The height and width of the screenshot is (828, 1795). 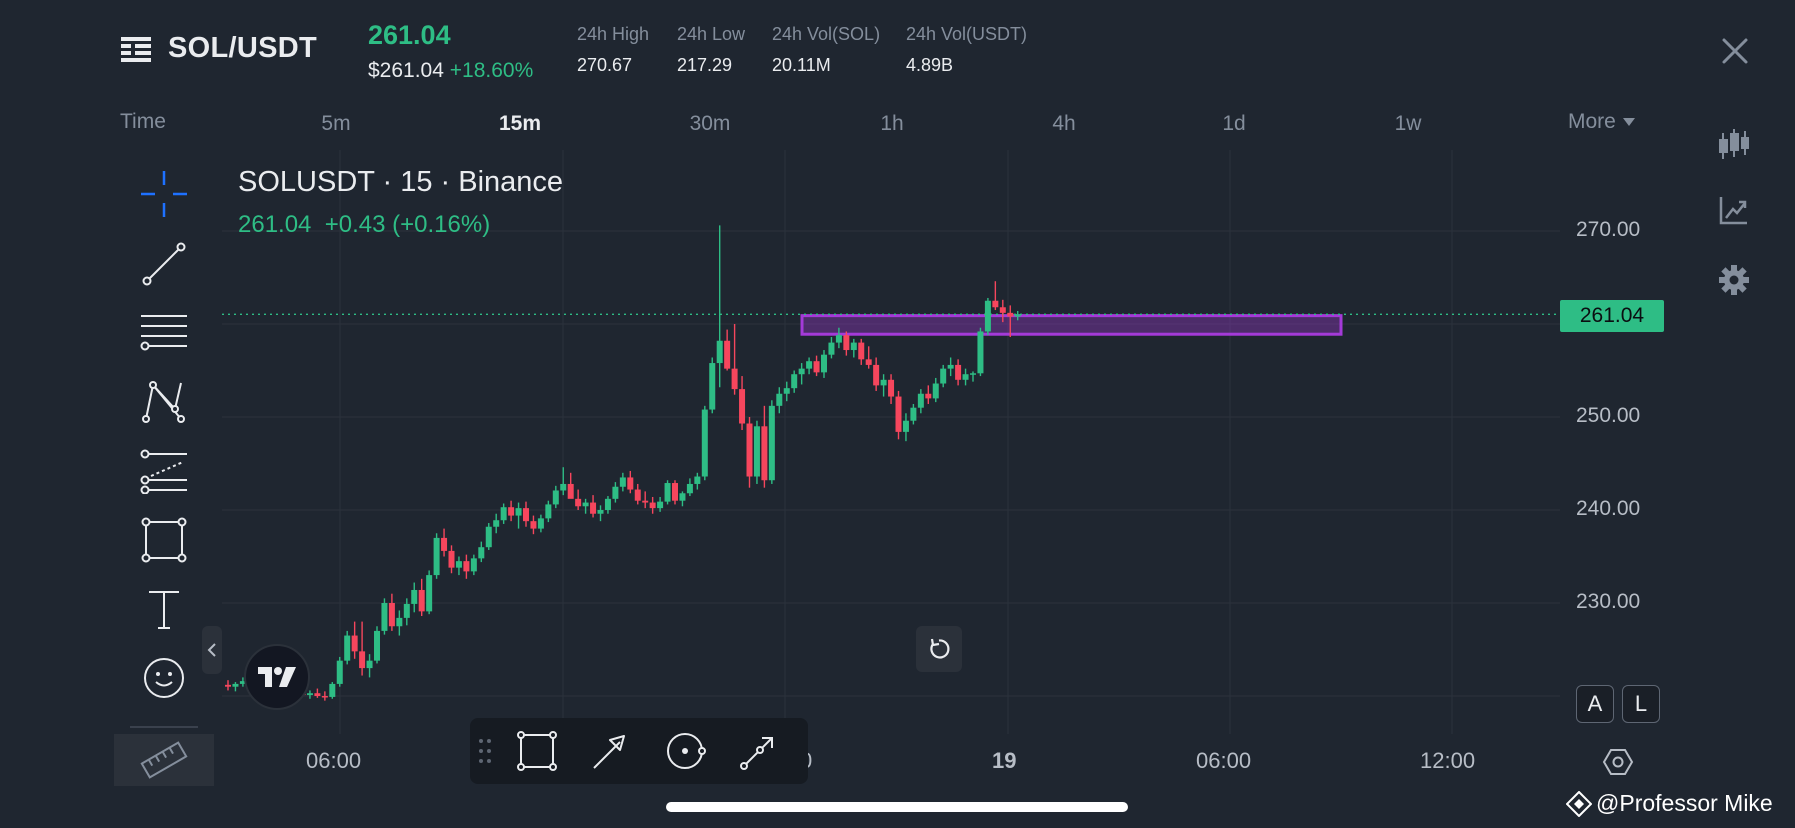 I want to click on collapse-toolbar-handle, so click(x=212, y=650).